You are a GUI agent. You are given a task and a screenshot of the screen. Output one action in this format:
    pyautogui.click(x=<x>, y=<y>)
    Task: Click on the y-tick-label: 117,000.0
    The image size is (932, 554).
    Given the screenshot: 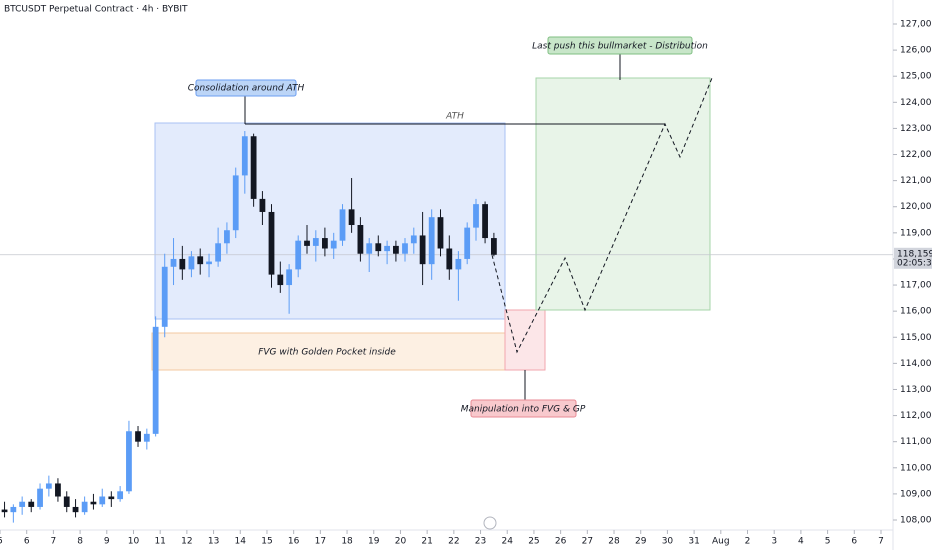 What is the action you would take?
    pyautogui.click(x=916, y=286)
    